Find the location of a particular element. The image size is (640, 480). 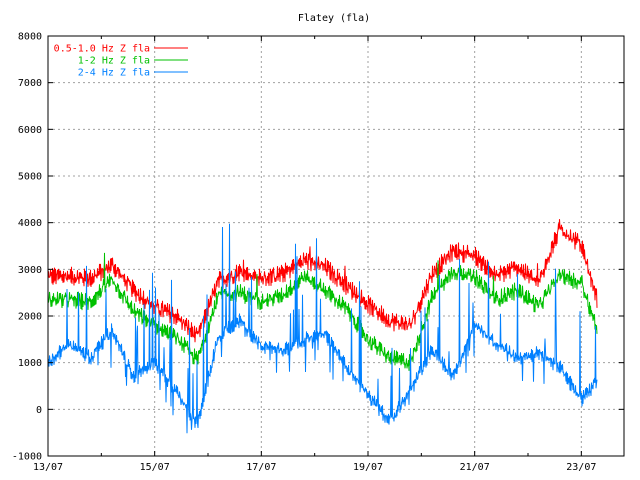

y-tick-label: 2000 is located at coordinates (30, 317).